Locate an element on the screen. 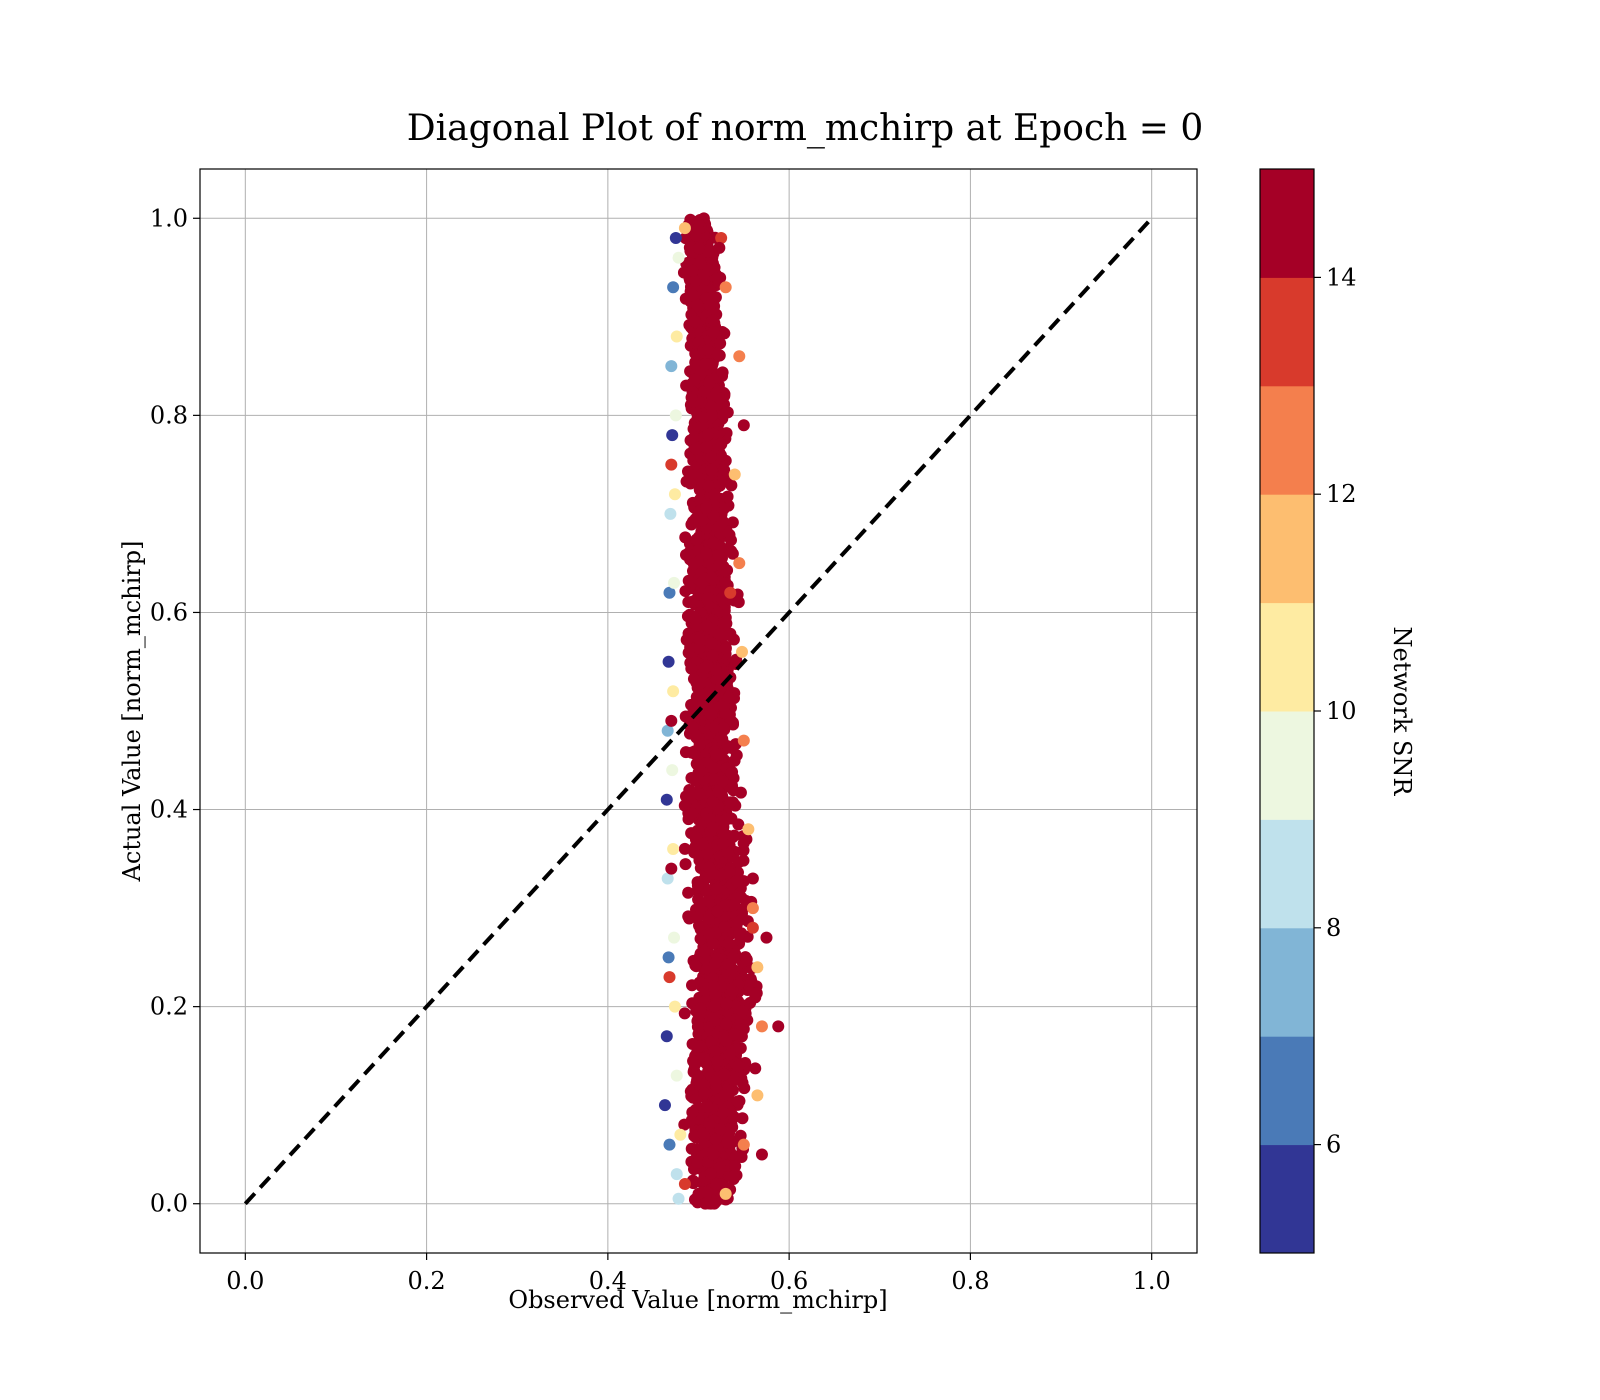  y-tick-label: 0.4 is located at coordinates (169, 810).